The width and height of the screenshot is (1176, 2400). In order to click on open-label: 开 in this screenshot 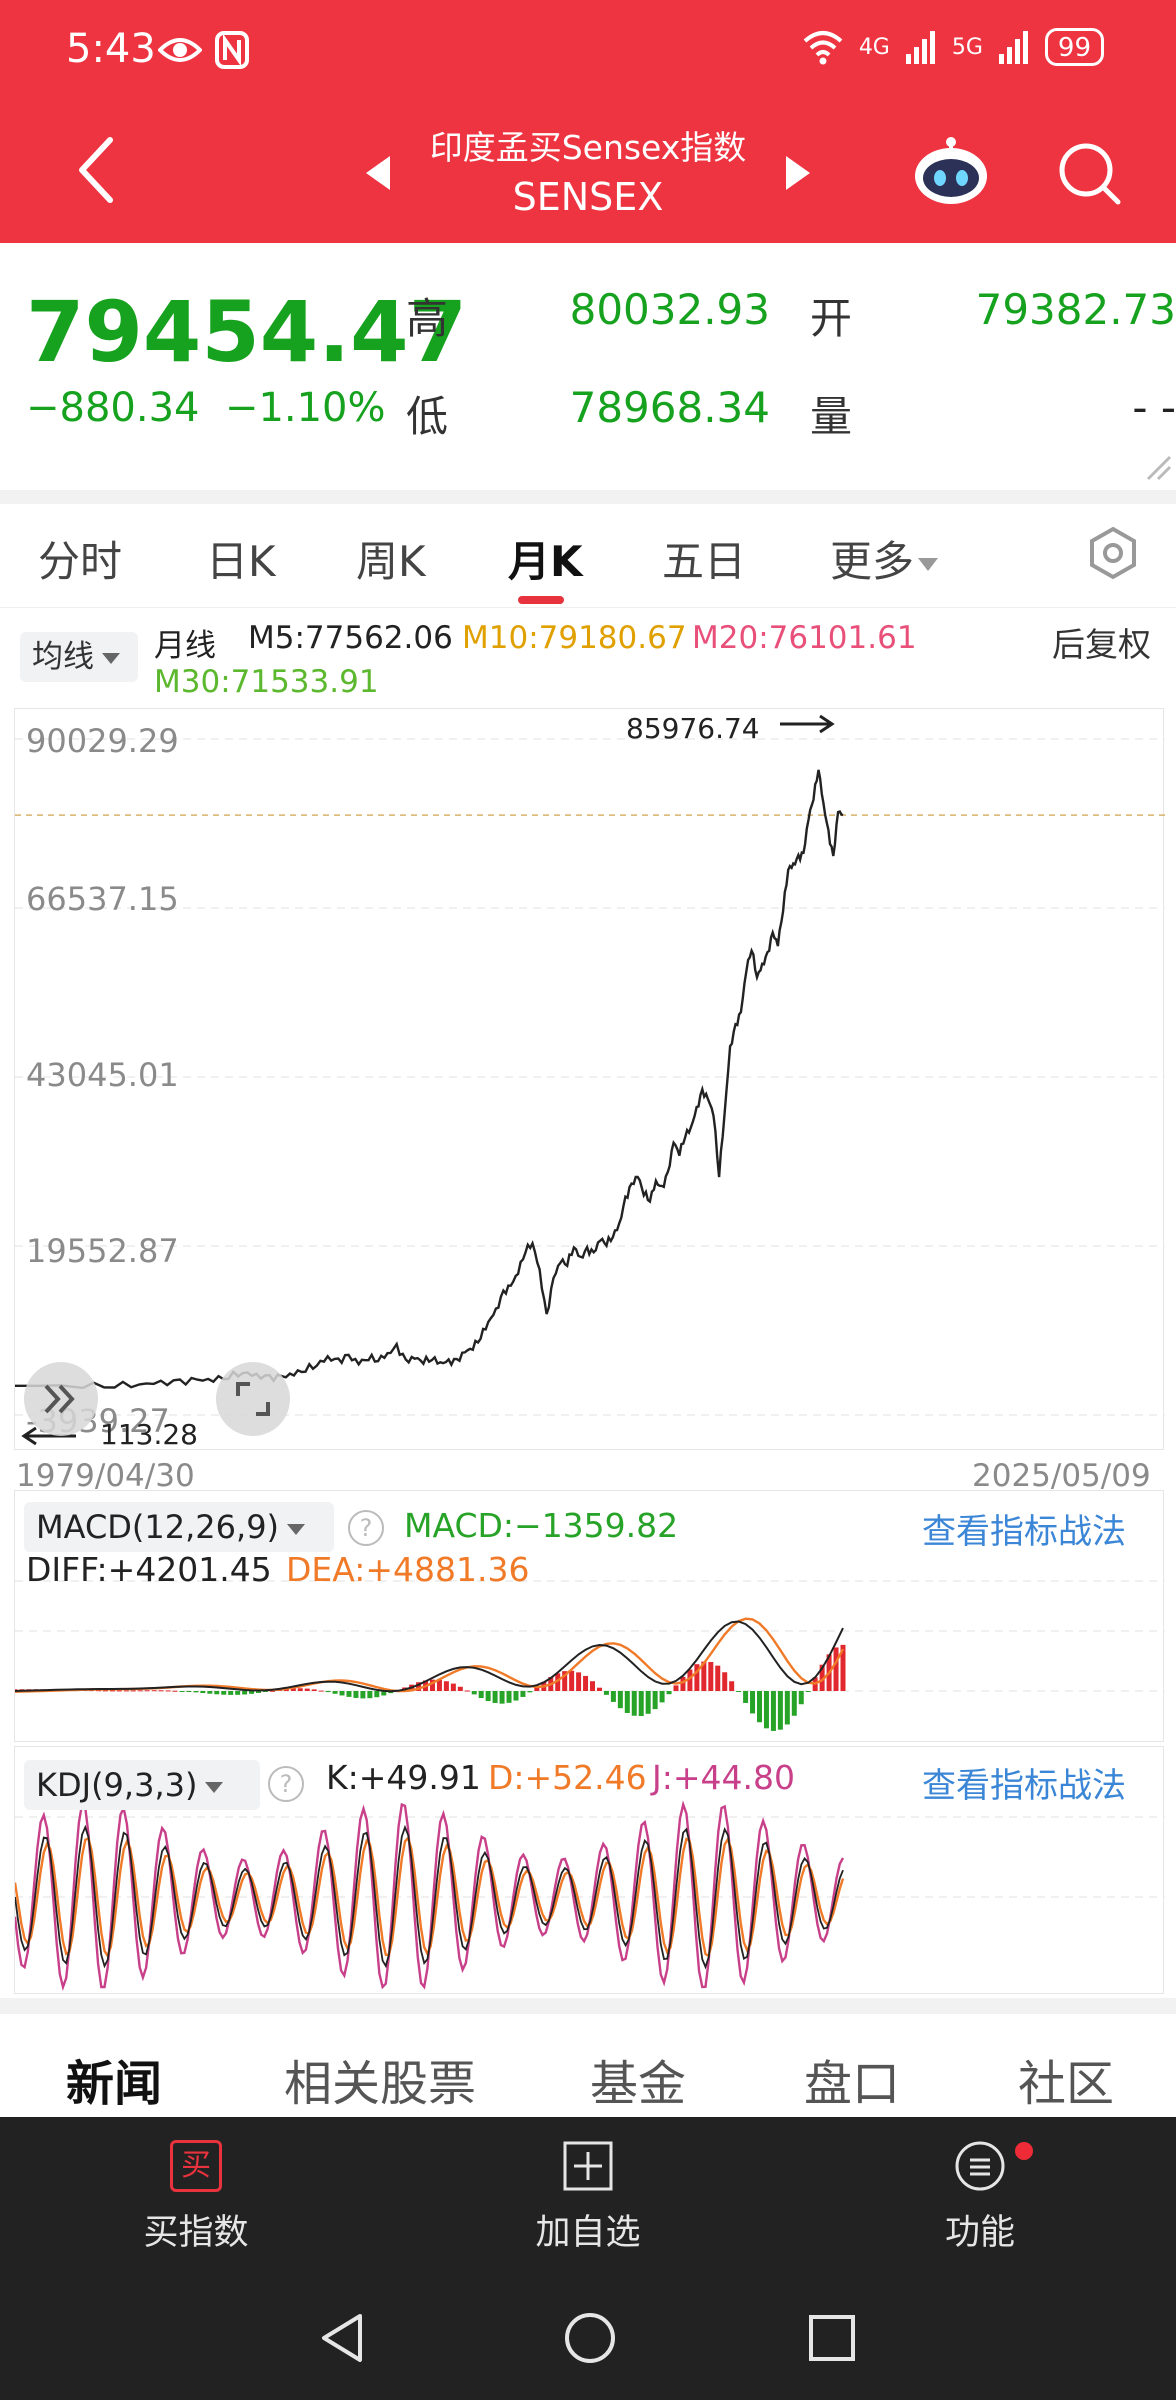, I will do `click(831, 318)`.